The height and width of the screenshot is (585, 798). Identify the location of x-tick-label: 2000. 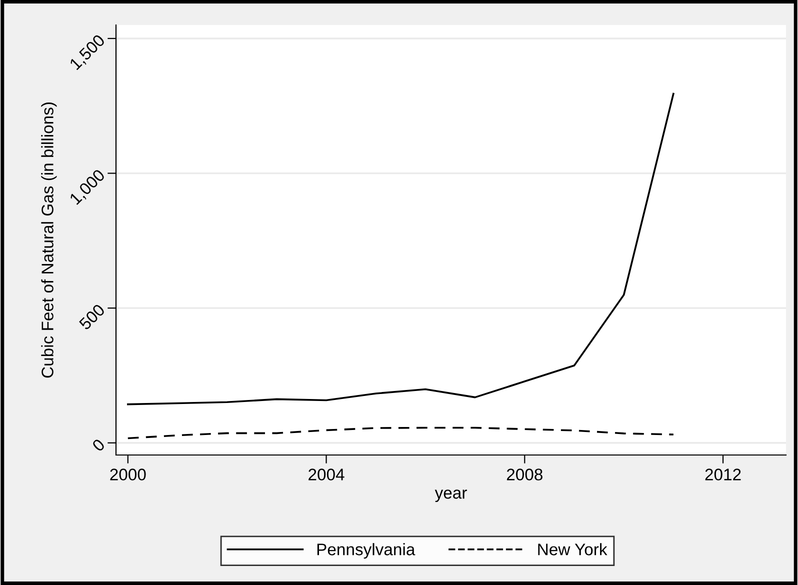
(128, 474).